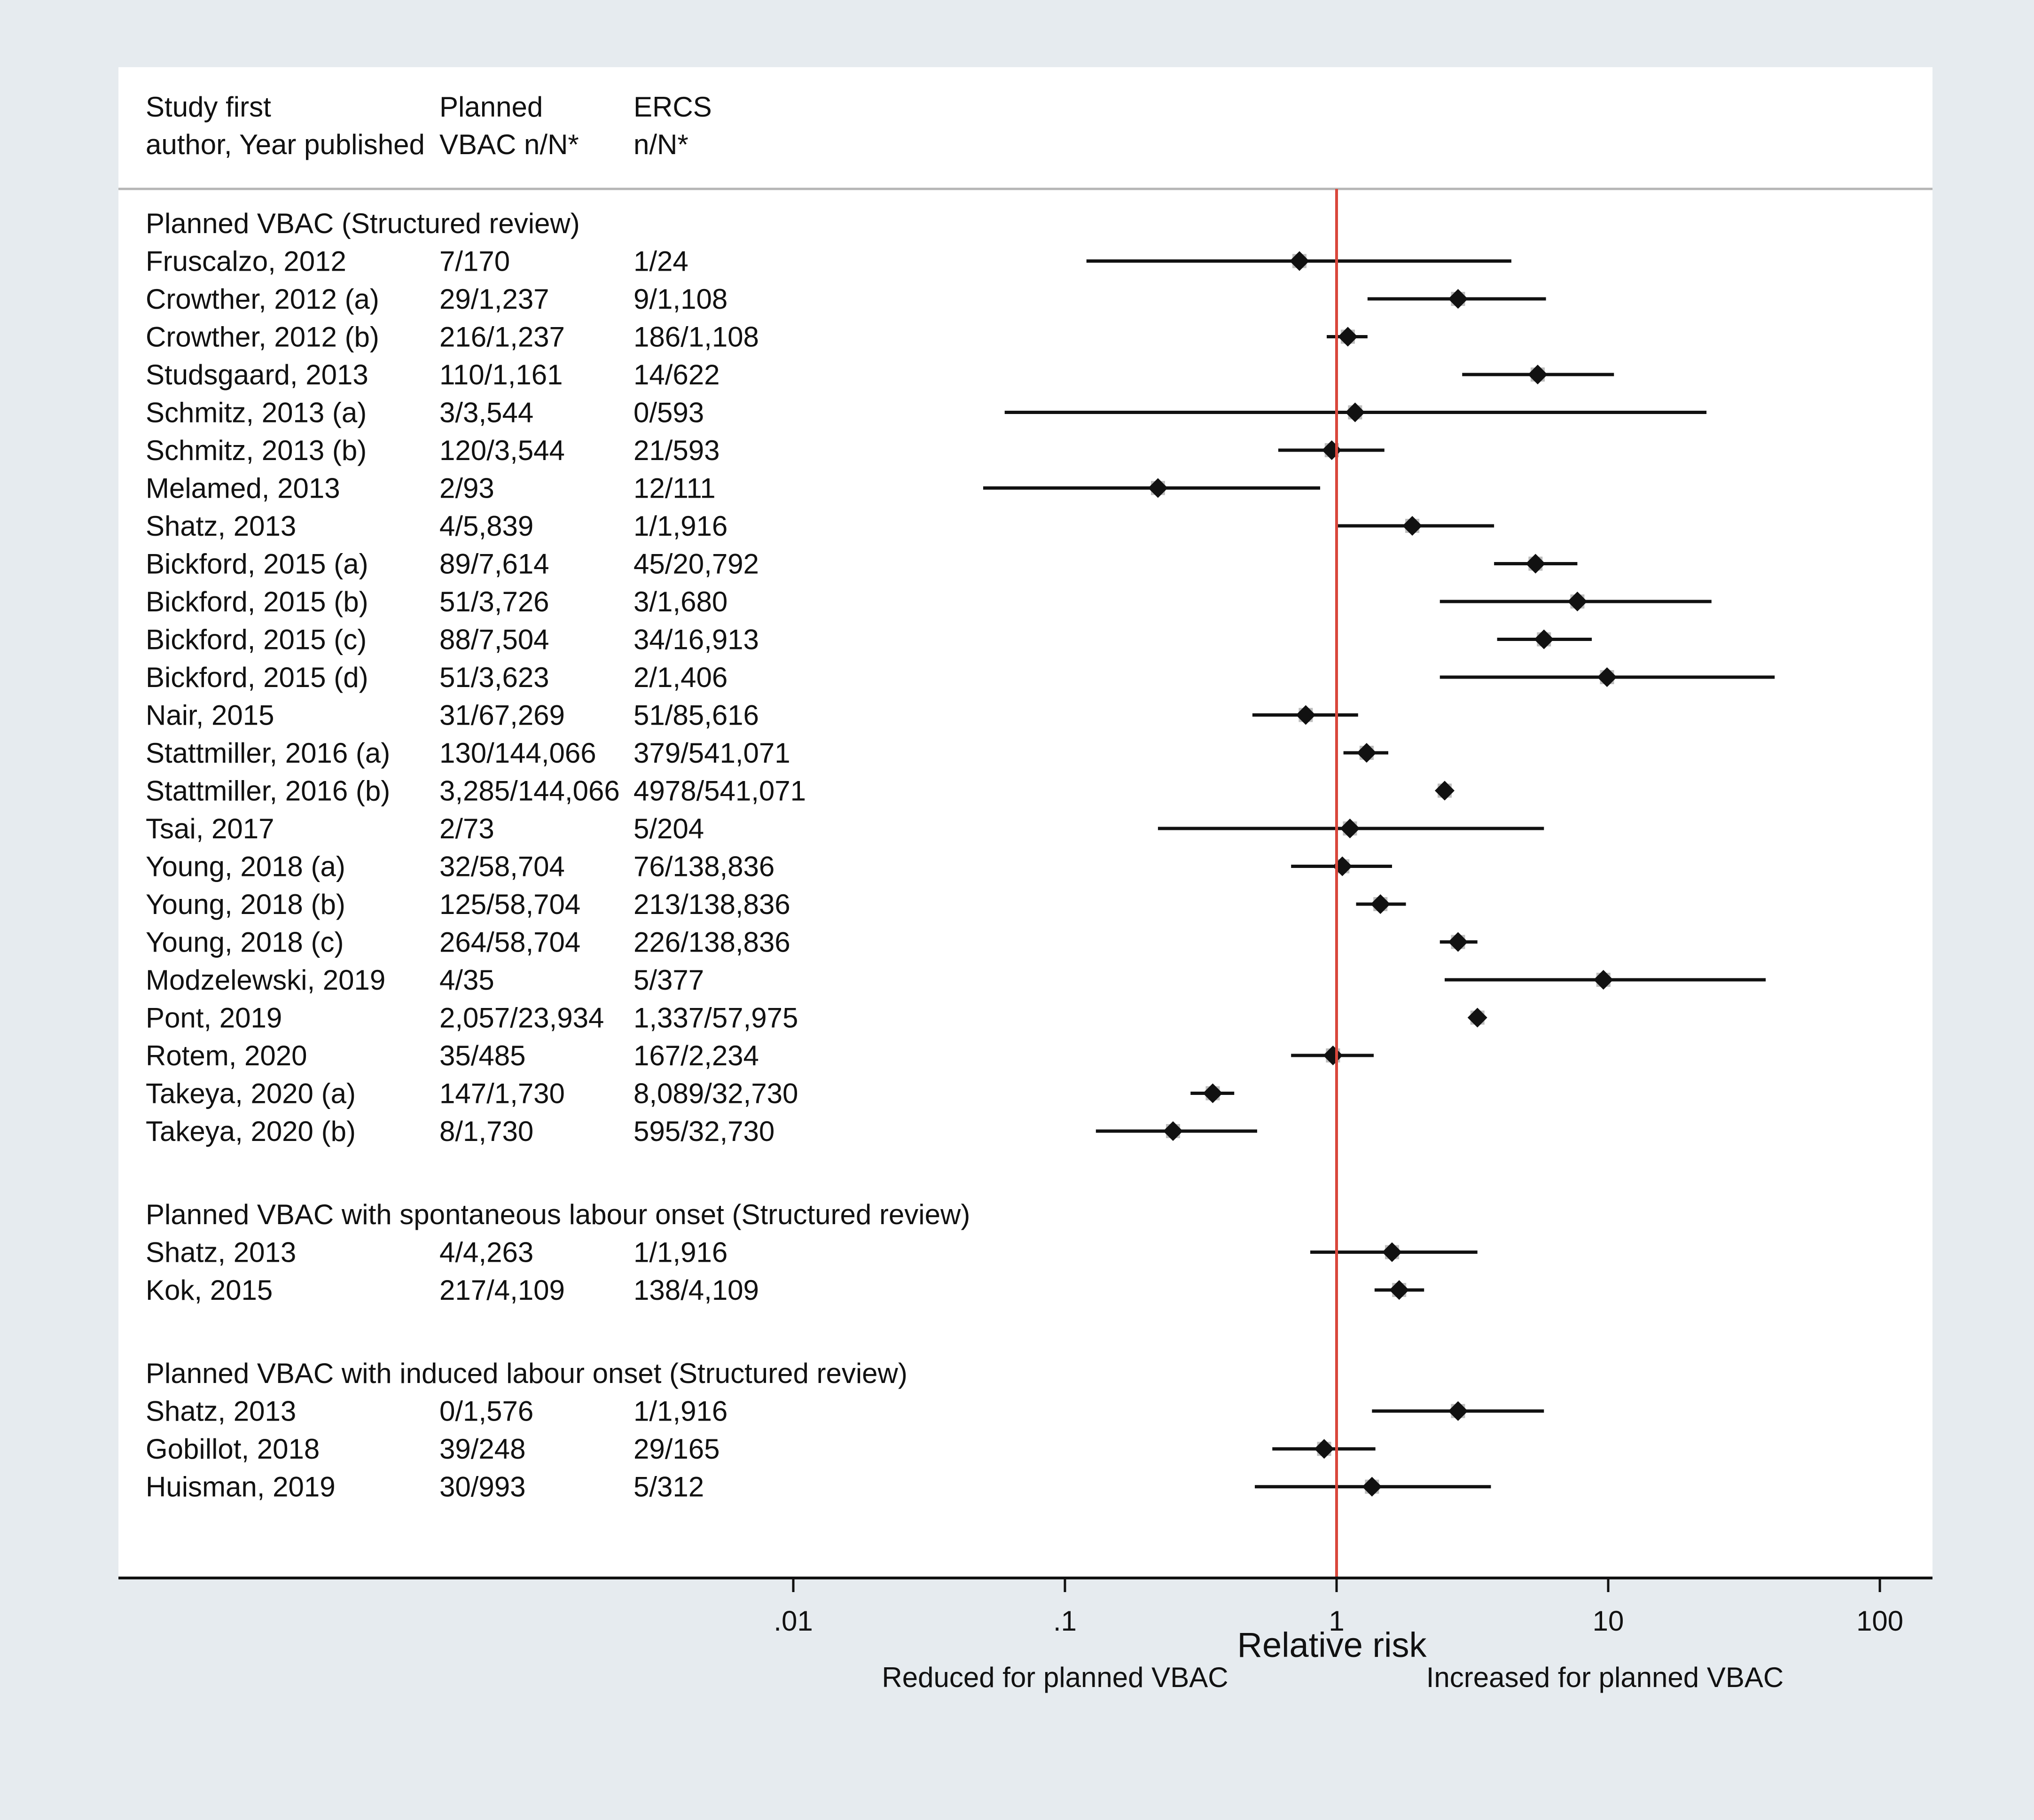 The image size is (2034, 1820). I want to click on vbac-count: 35/485, so click(482, 1055).